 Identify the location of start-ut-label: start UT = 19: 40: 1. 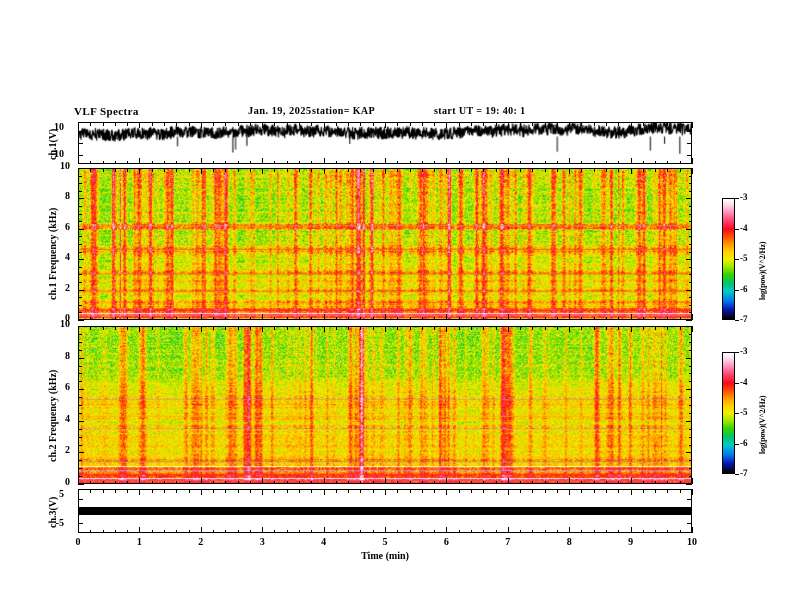
(480, 111).